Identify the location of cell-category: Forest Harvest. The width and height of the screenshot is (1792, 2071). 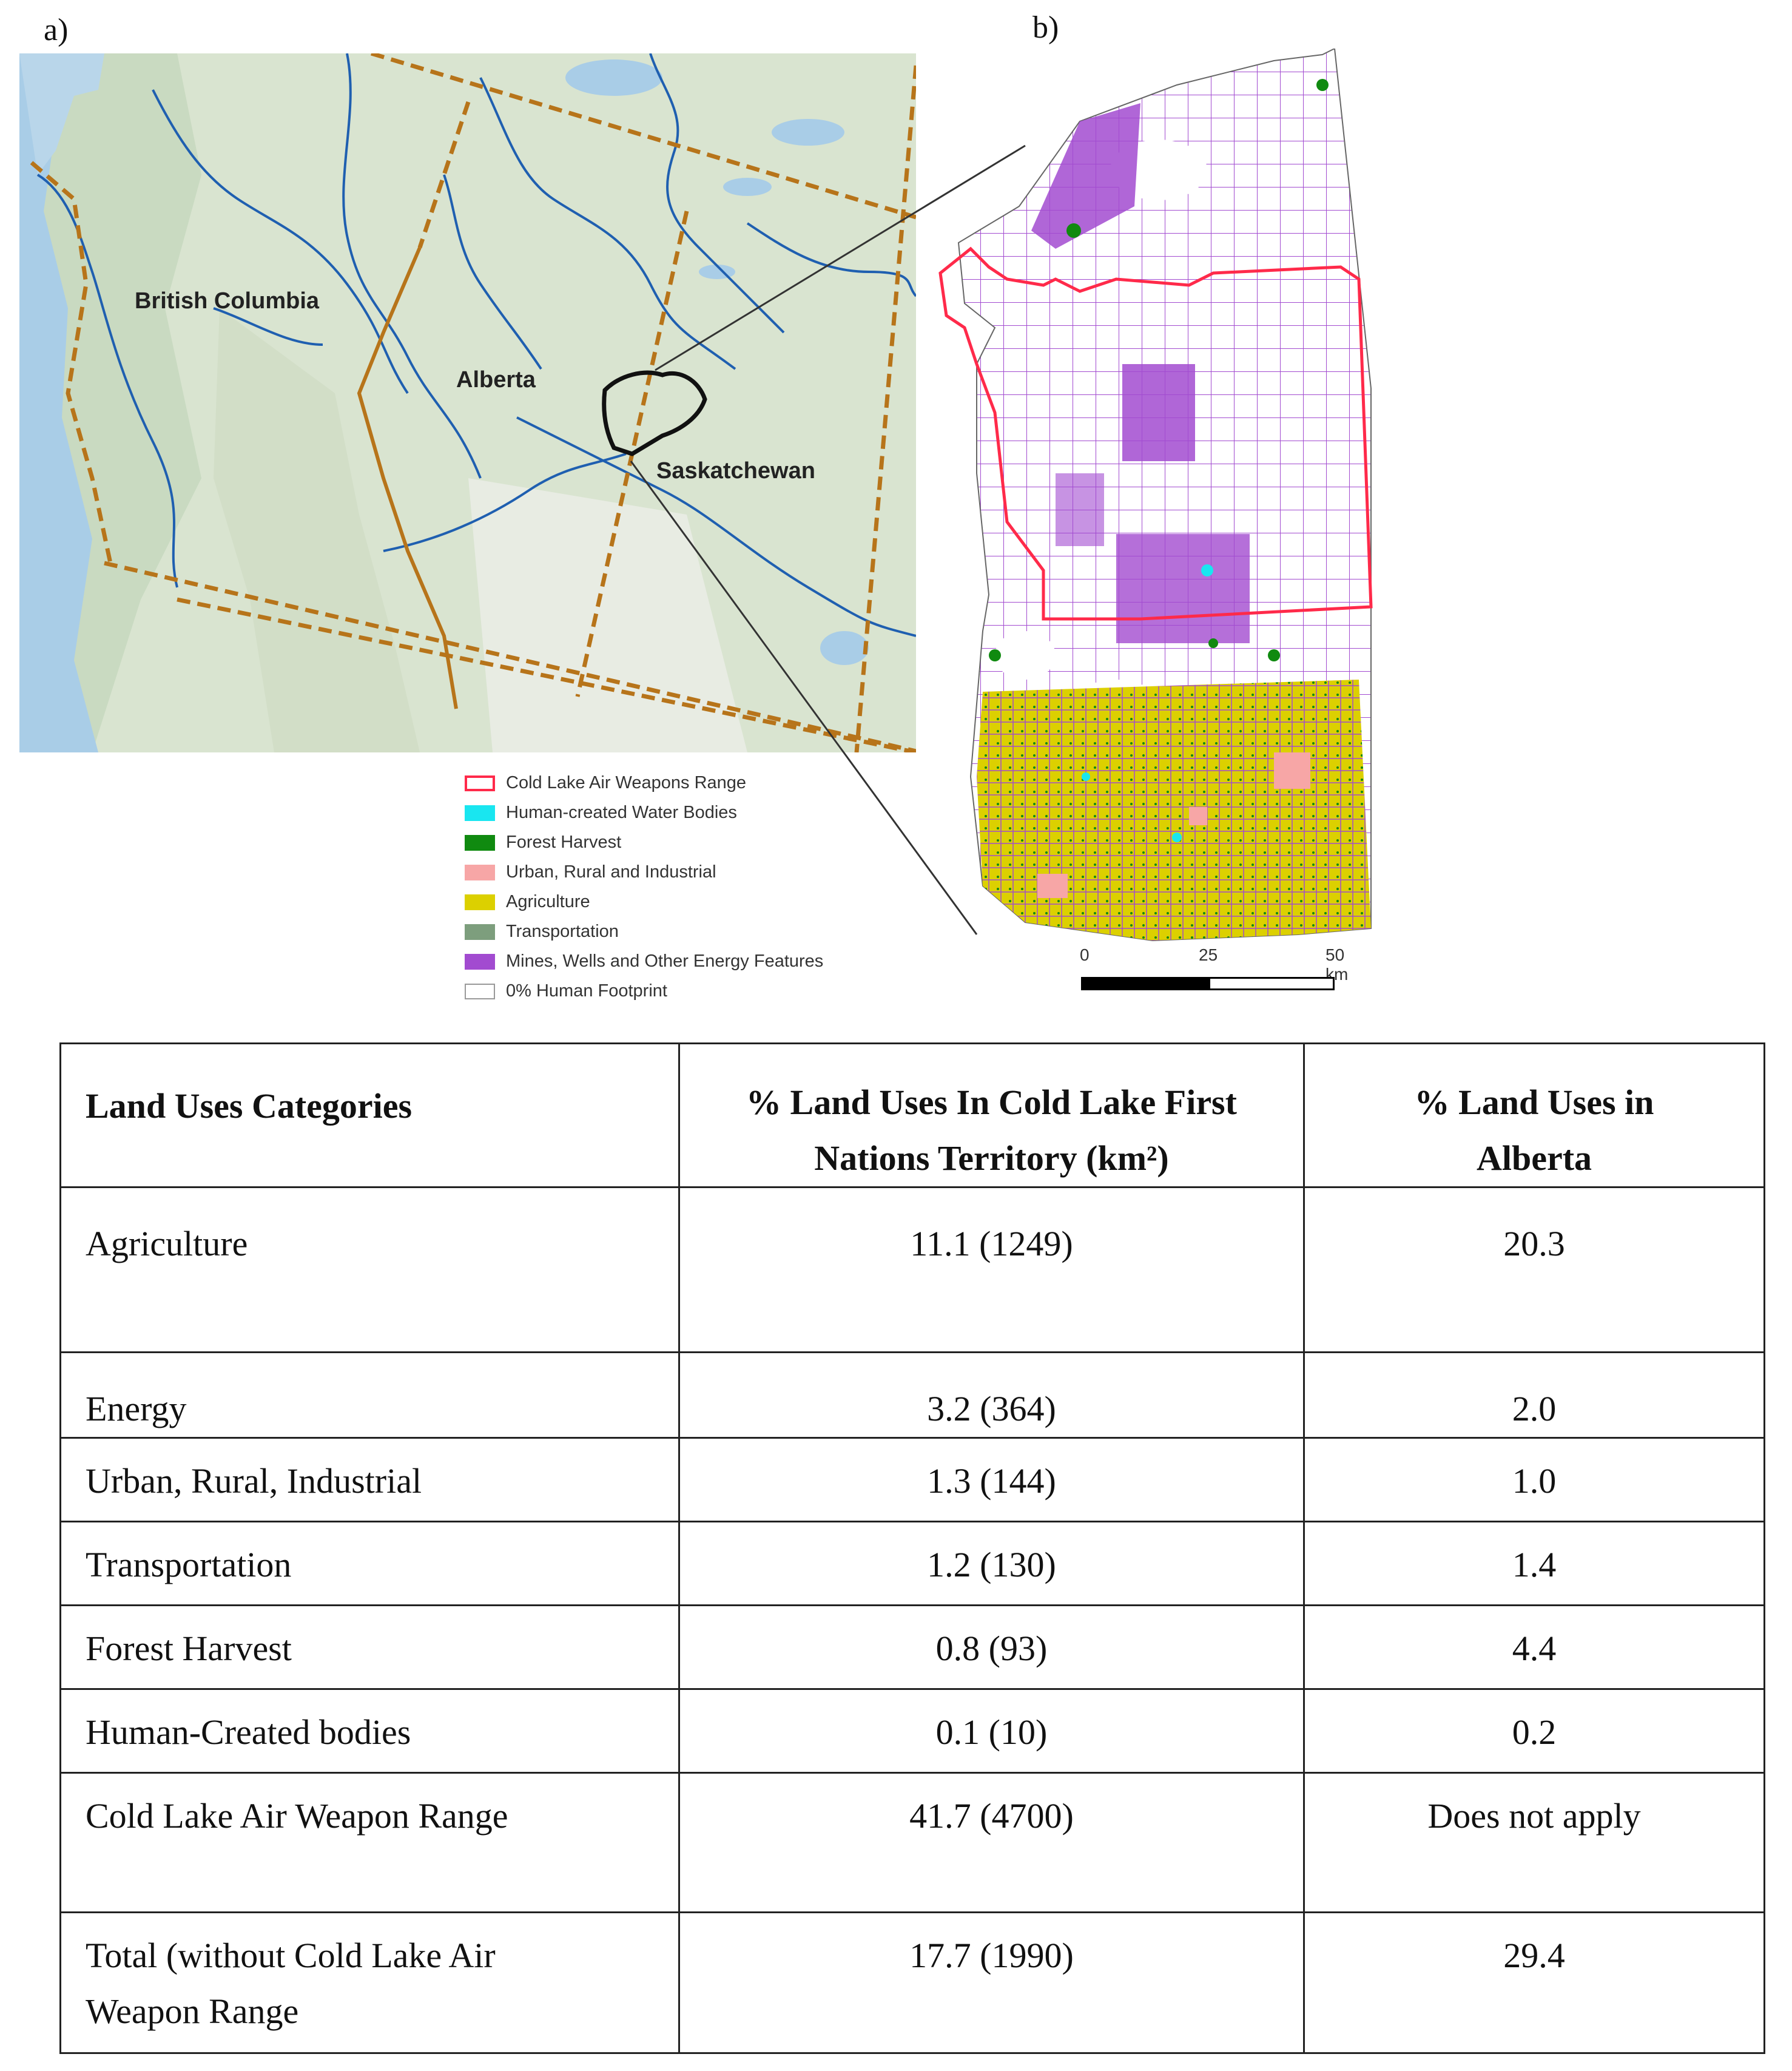
(369, 1647).